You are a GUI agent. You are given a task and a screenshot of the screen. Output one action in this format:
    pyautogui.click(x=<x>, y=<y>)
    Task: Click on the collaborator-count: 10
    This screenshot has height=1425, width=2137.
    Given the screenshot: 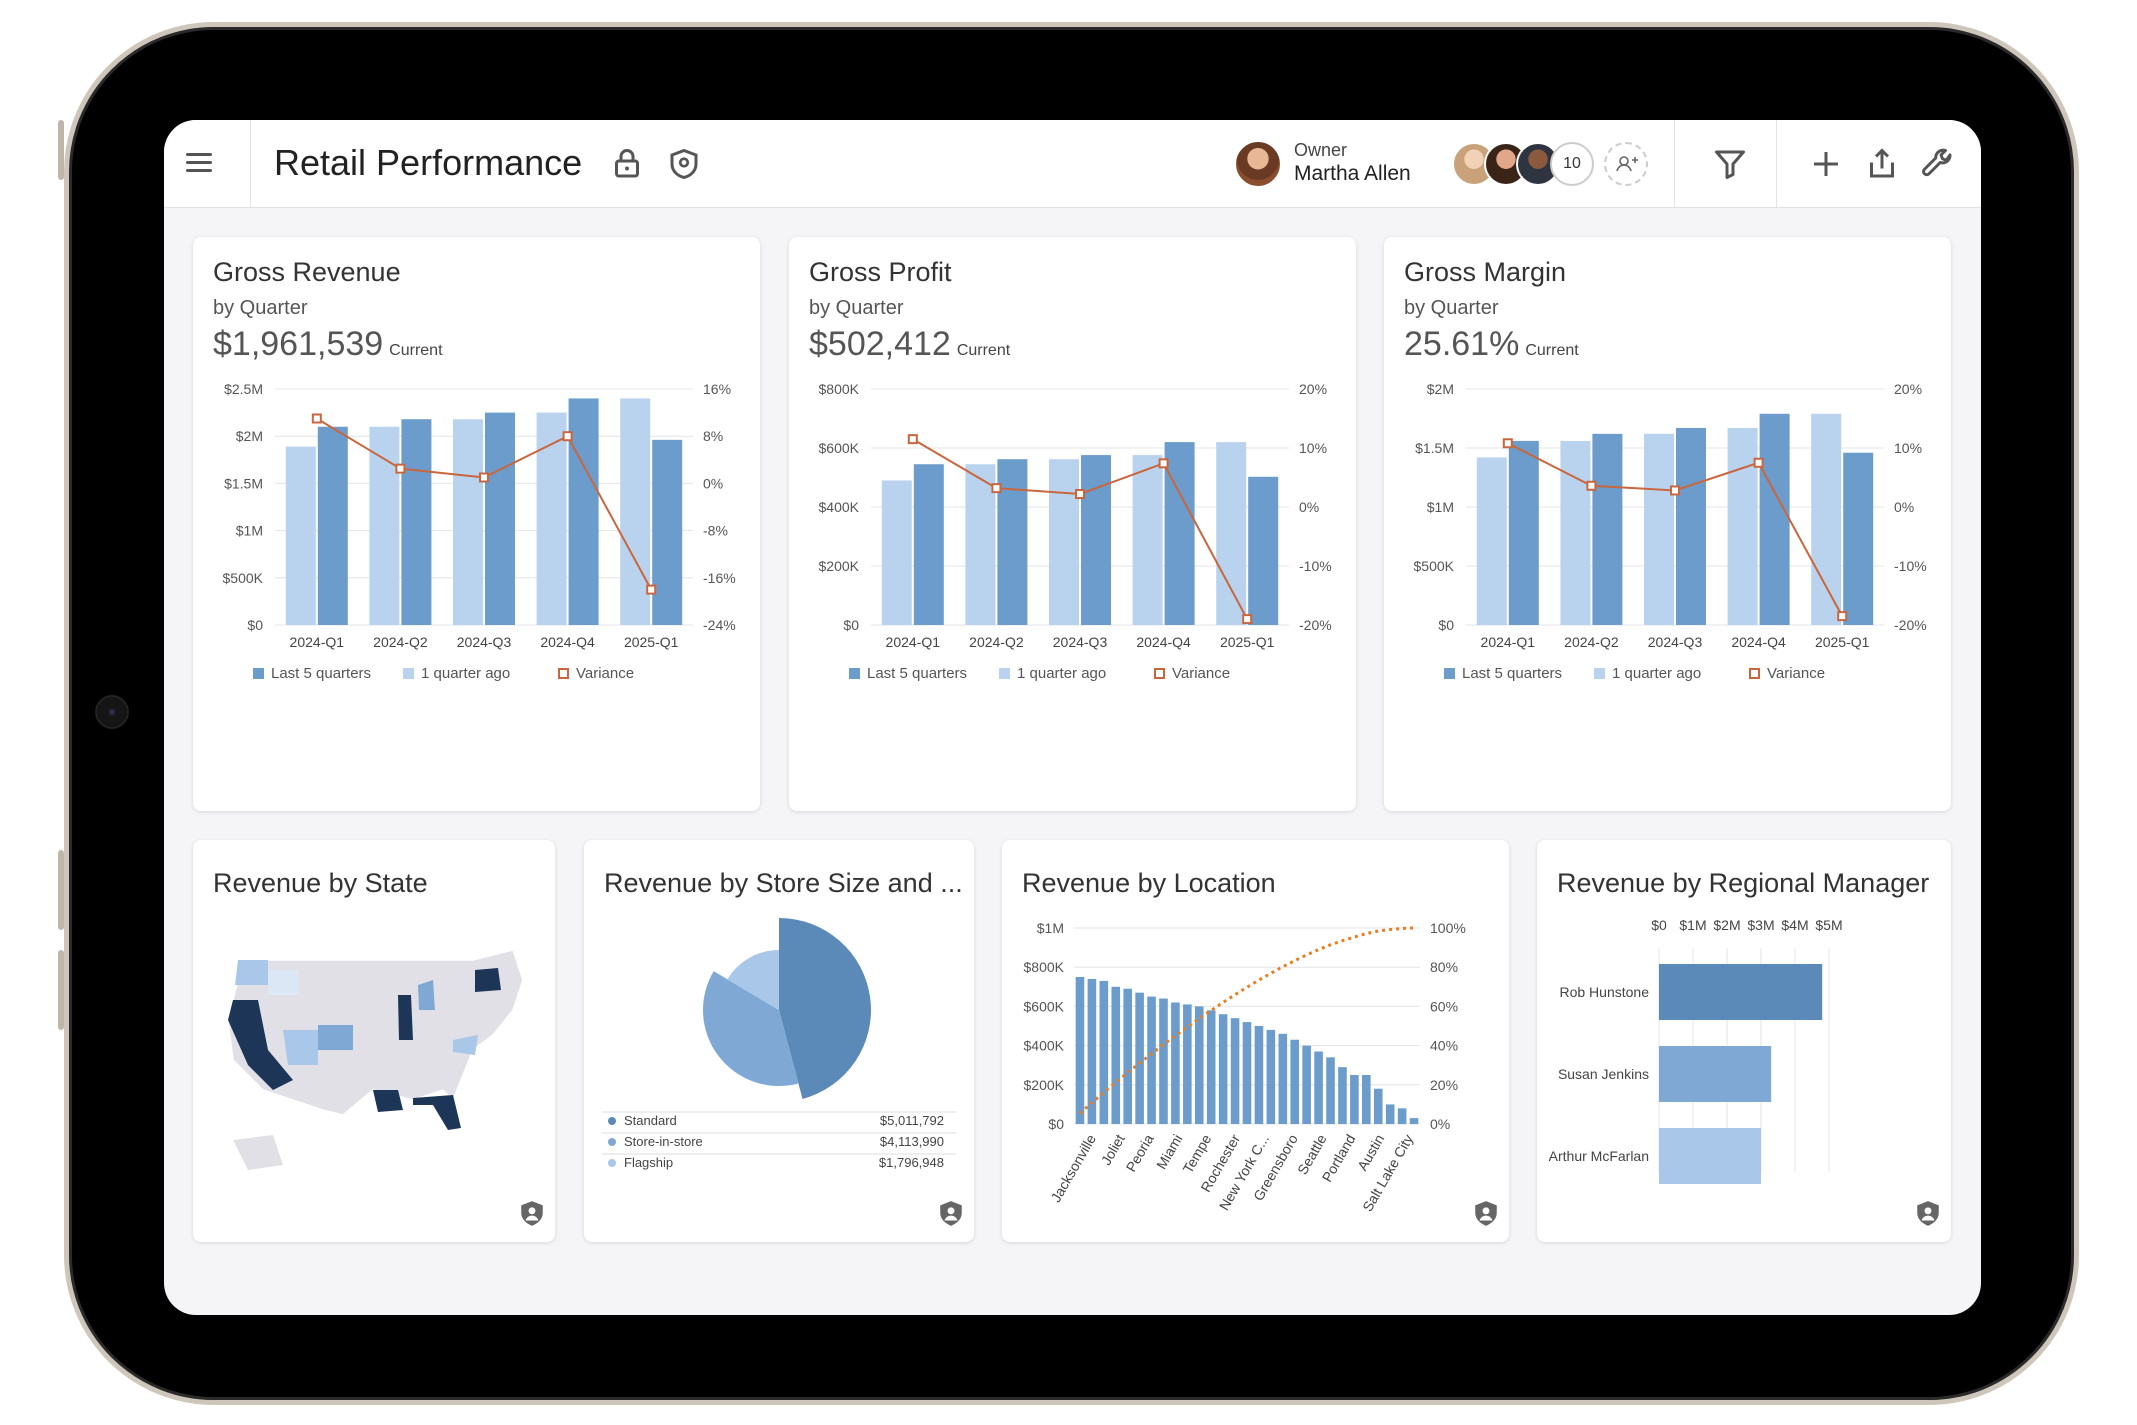 What is the action you would take?
    pyautogui.click(x=1572, y=164)
    